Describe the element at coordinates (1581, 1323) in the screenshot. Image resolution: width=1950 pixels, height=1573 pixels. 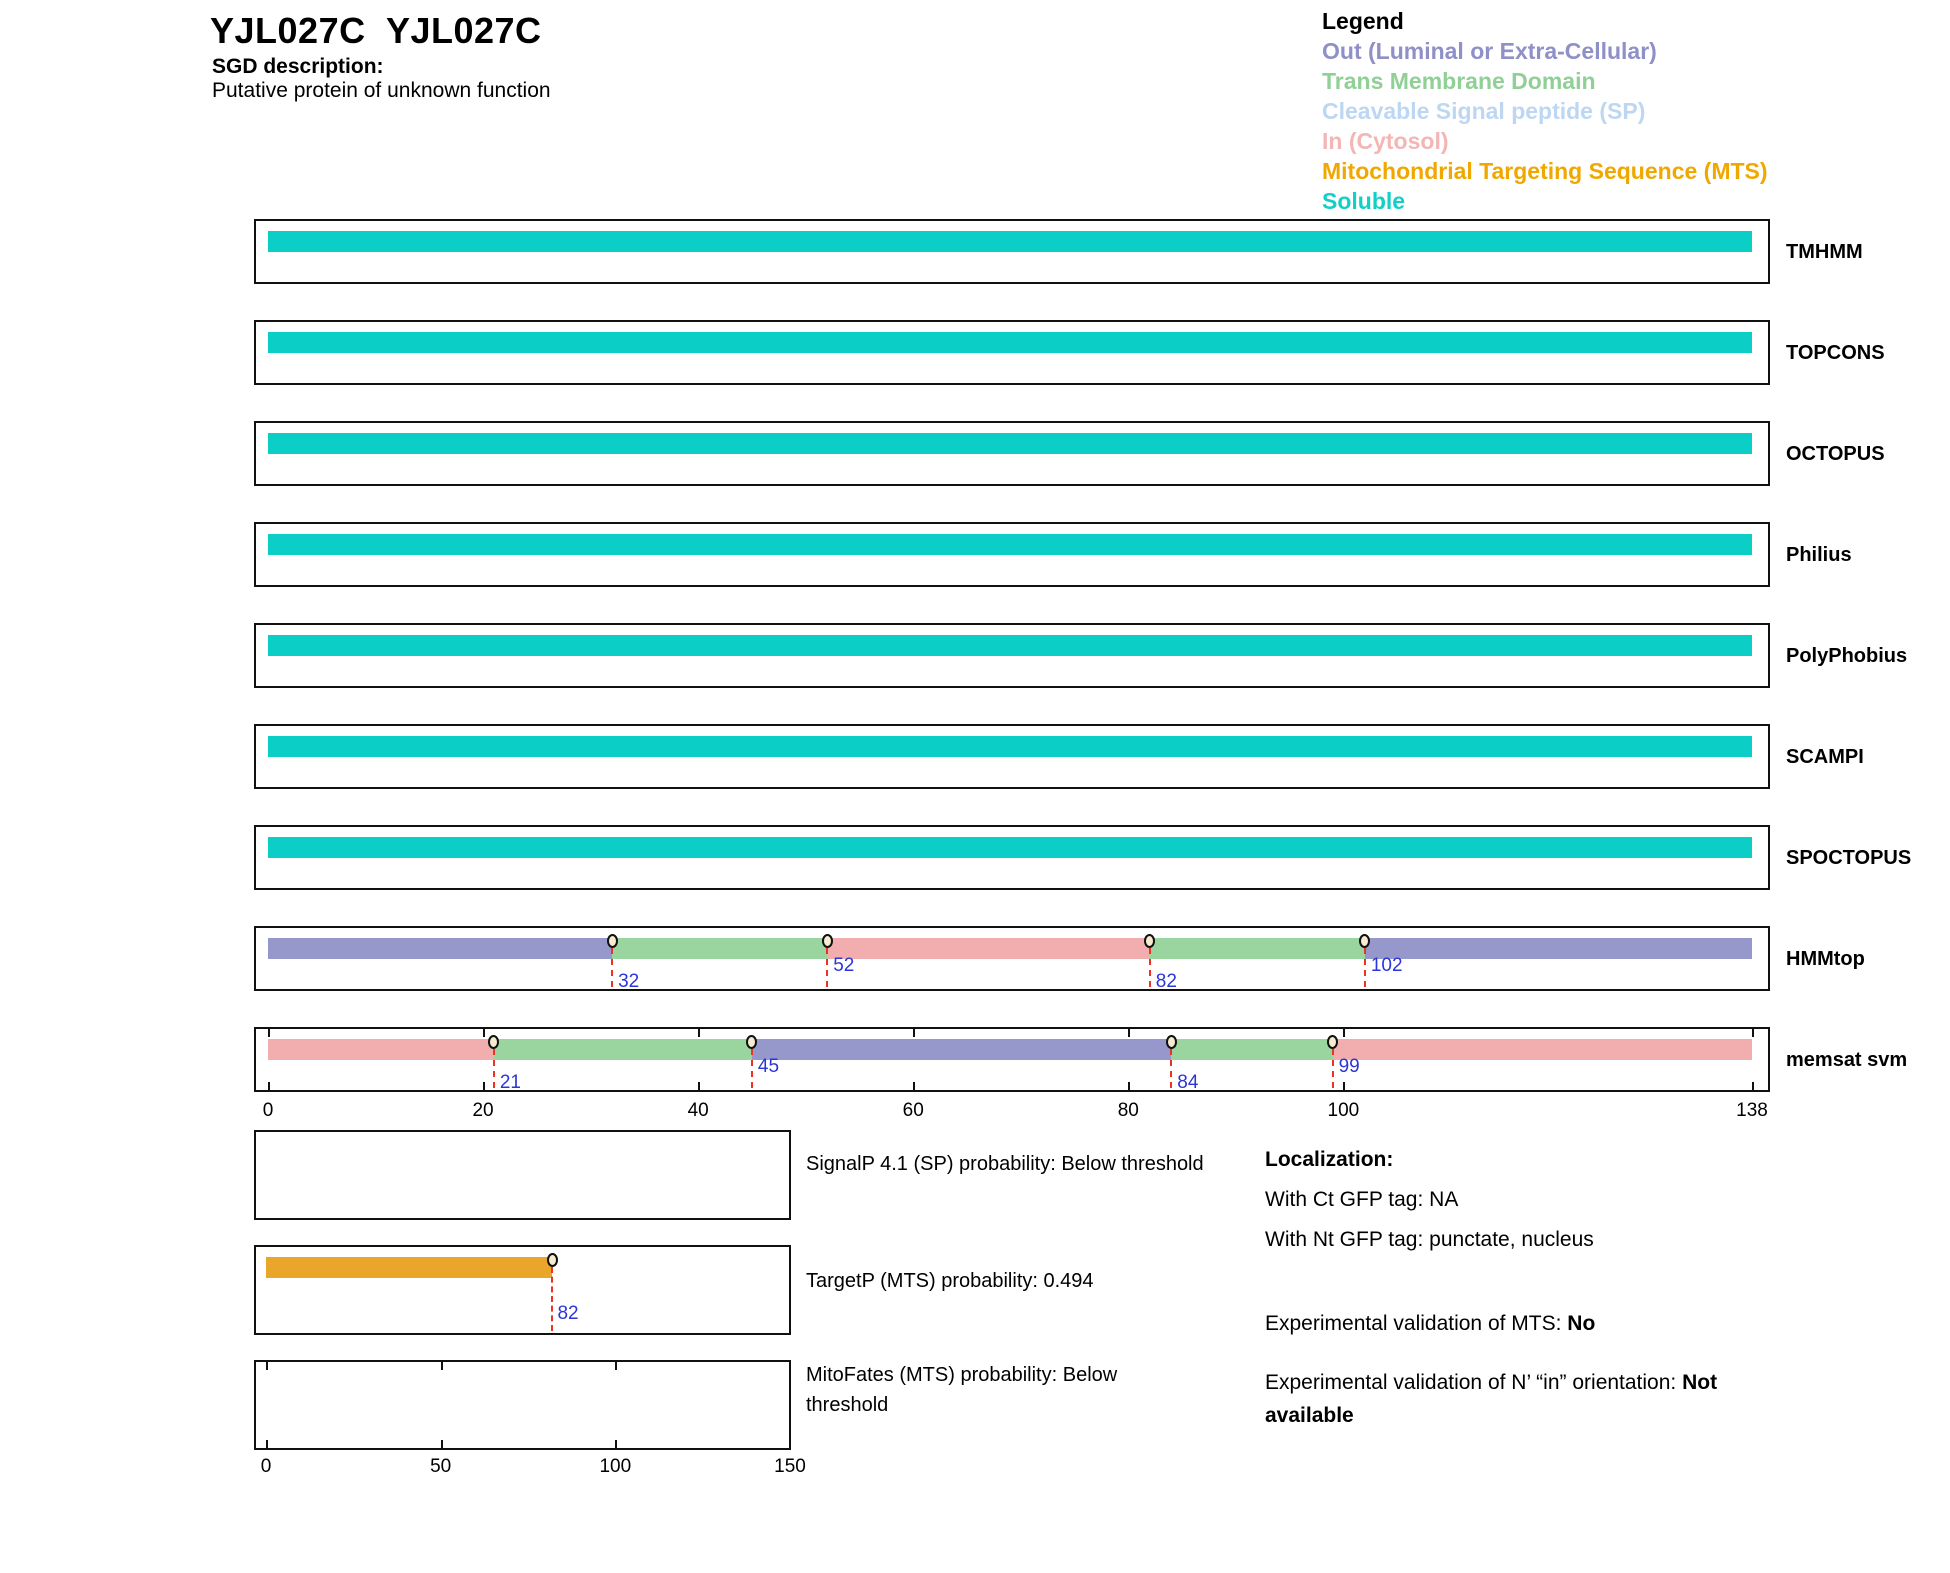
I see `mts-validation-value: No` at that location.